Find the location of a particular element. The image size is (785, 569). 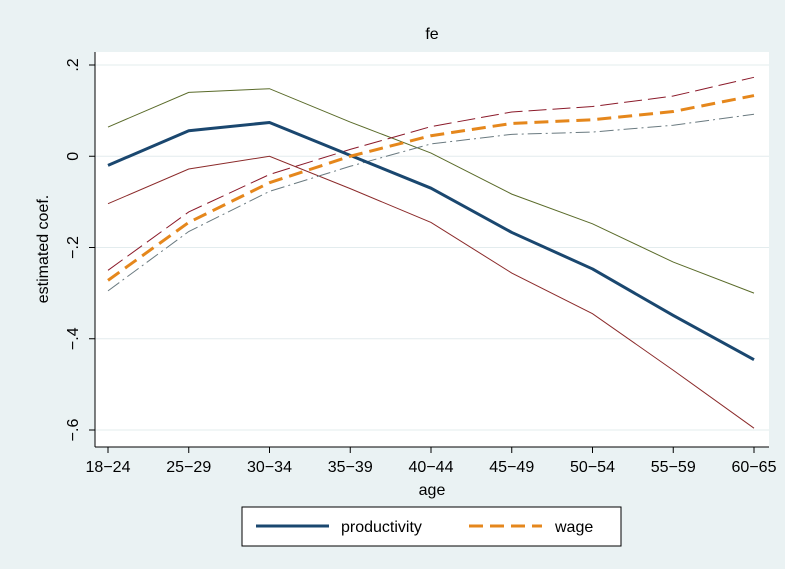

x-tick-label-7: 55−59 is located at coordinates (673, 467).